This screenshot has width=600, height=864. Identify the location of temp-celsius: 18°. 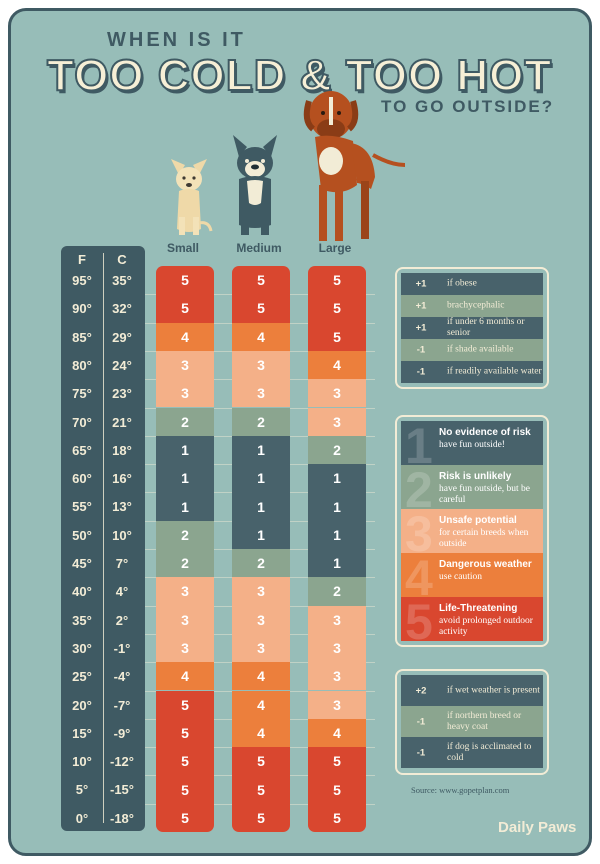
(122, 450).